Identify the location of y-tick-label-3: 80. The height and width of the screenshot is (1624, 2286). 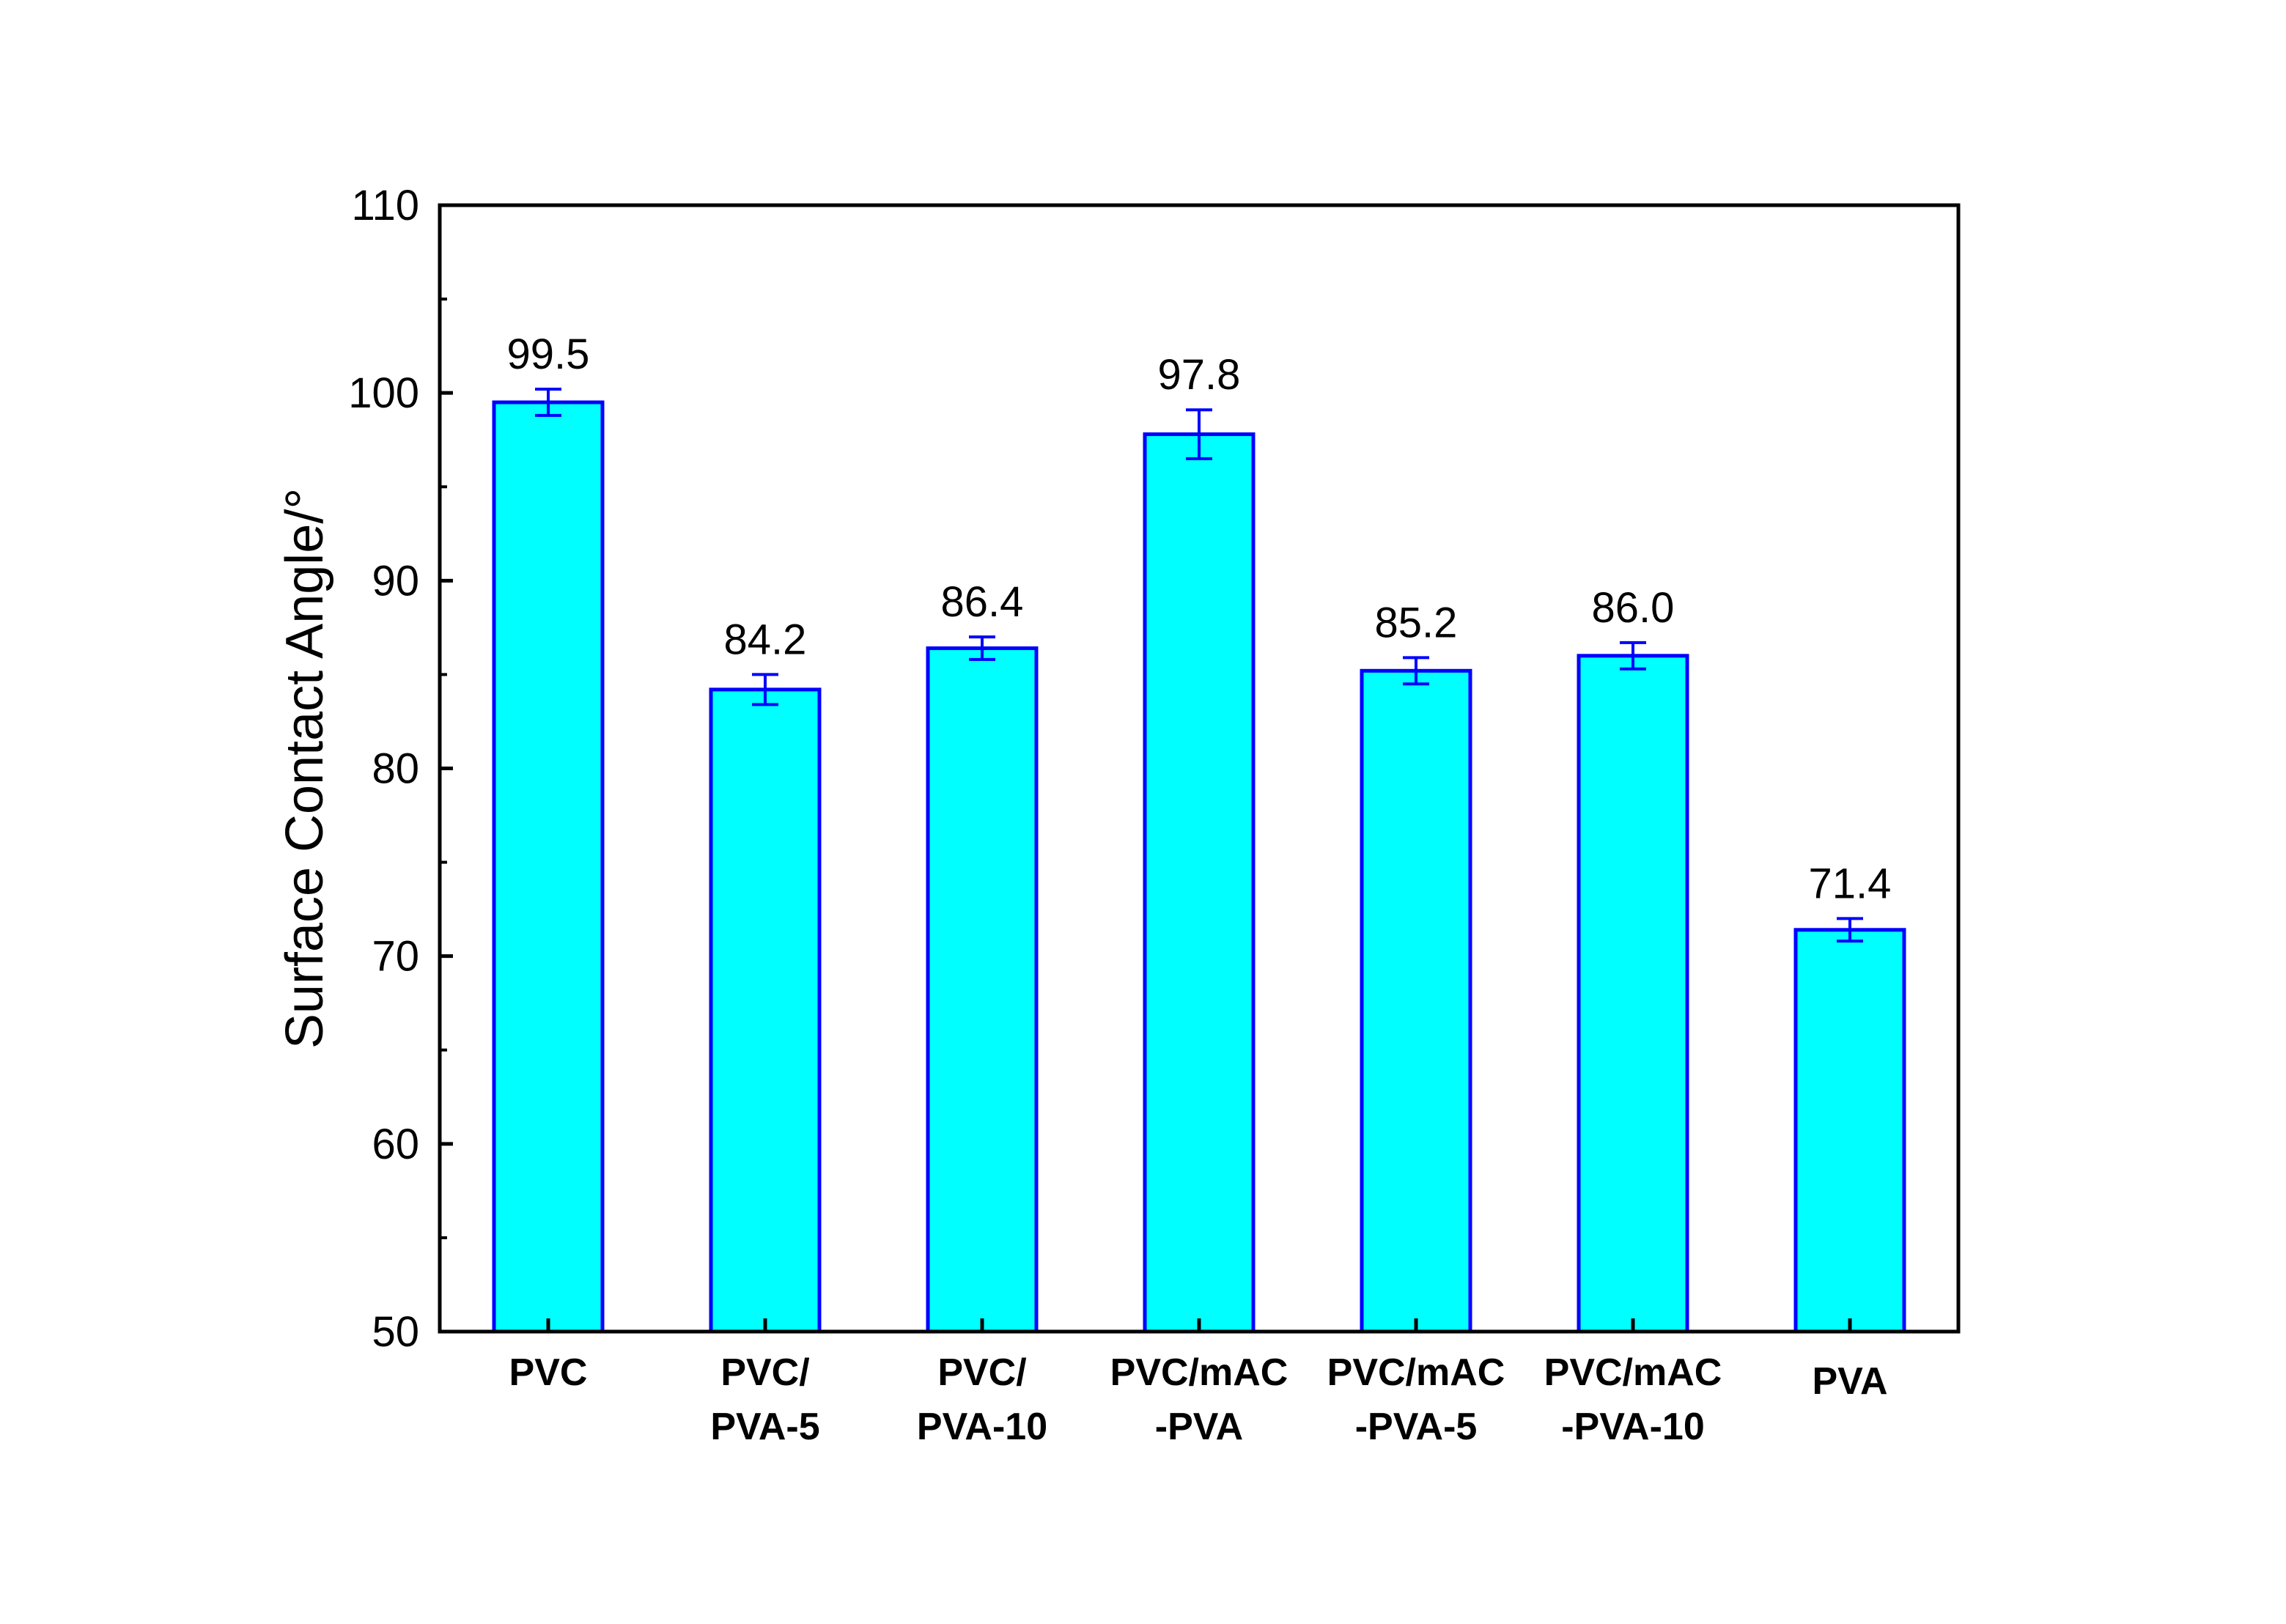
(396, 769).